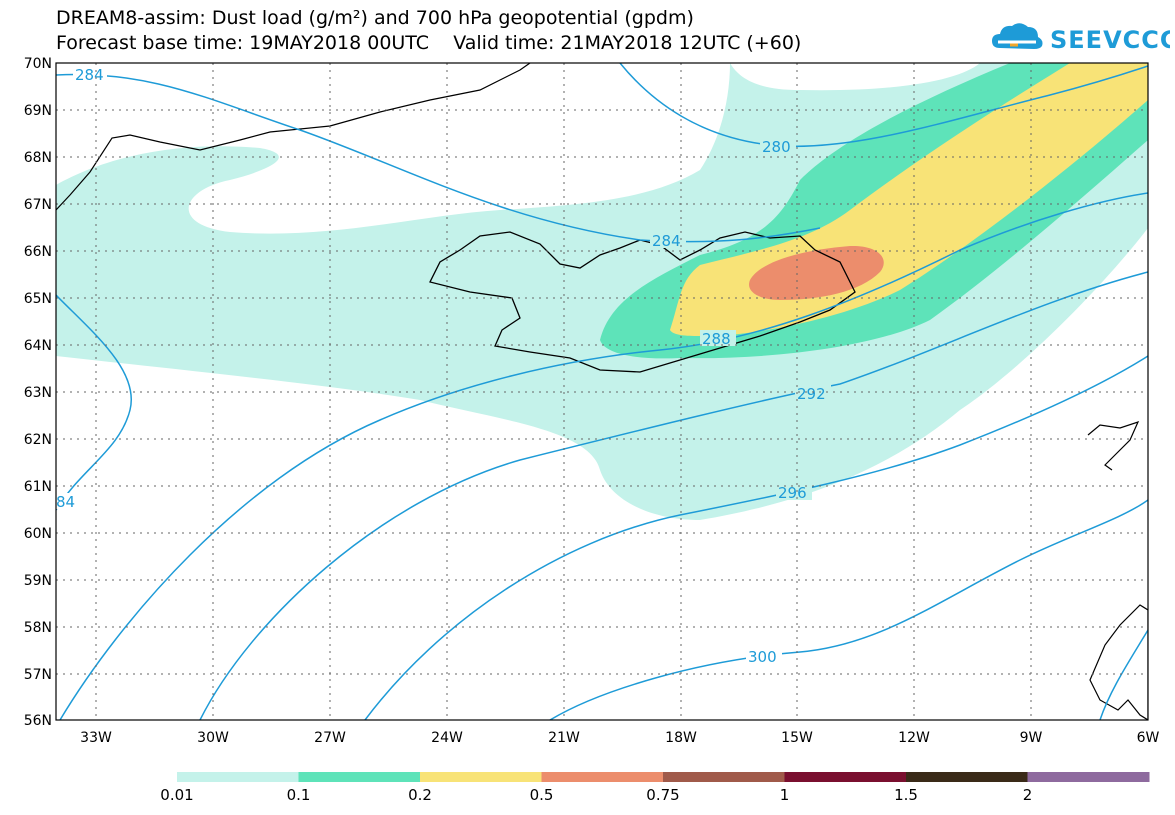 The height and width of the screenshot is (815, 1175). Describe the element at coordinates (94, 402) in the screenshot. I see `contour-284-west` at that location.